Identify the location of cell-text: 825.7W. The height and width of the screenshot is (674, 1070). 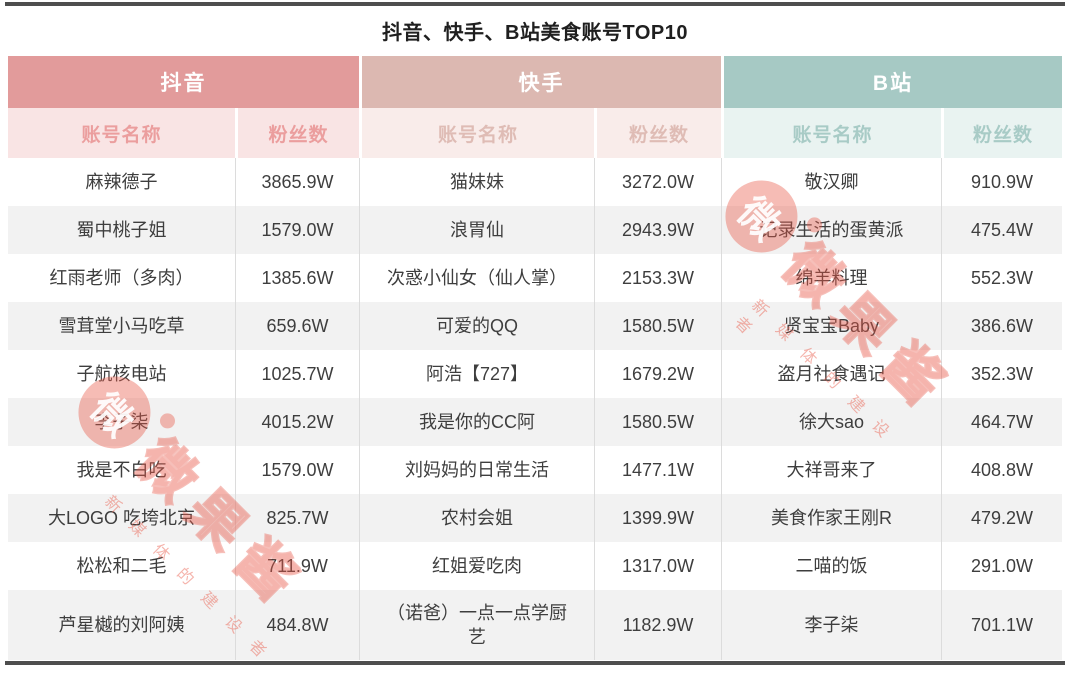
(297, 518).